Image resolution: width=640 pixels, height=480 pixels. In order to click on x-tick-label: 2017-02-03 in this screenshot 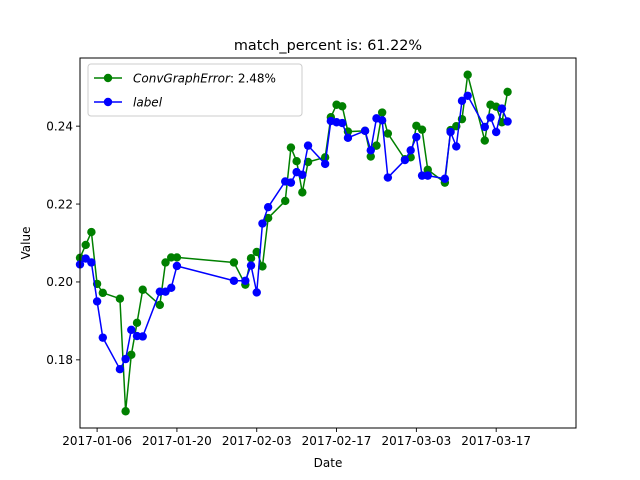, I will do `click(257, 441)`.